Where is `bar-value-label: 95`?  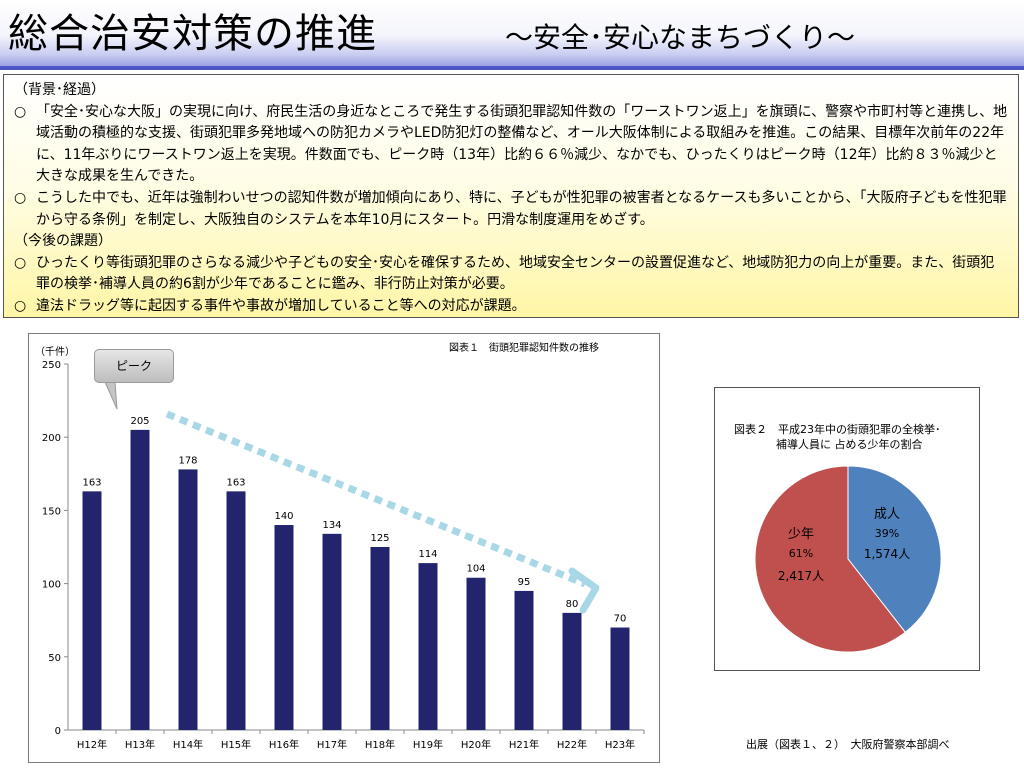
bar-value-label: 95 is located at coordinates (524, 582).